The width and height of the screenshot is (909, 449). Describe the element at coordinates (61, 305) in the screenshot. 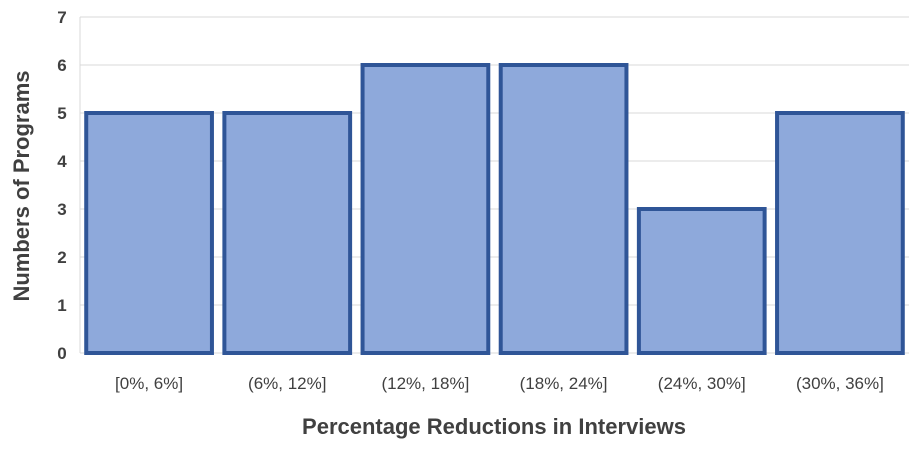

I see `y-tick-label: 1` at that location.